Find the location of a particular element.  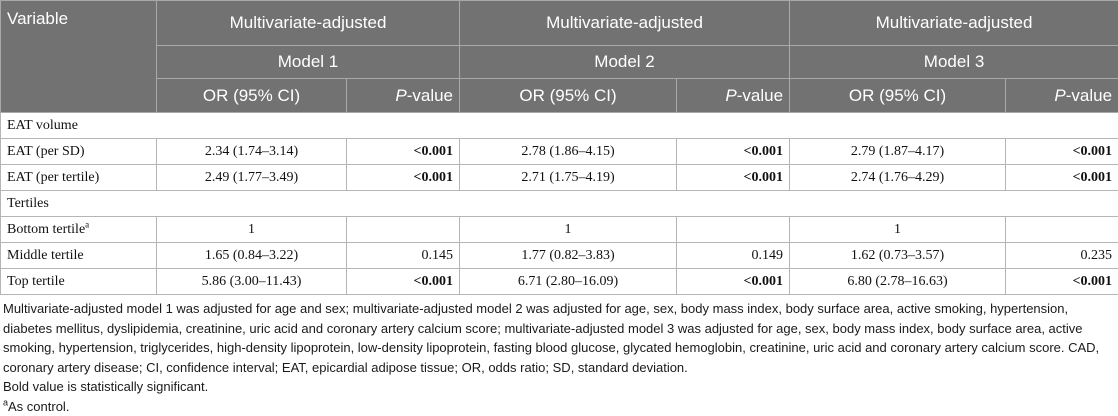

header-or-2: OR (95% CI) is located at coordinates (568, 96).